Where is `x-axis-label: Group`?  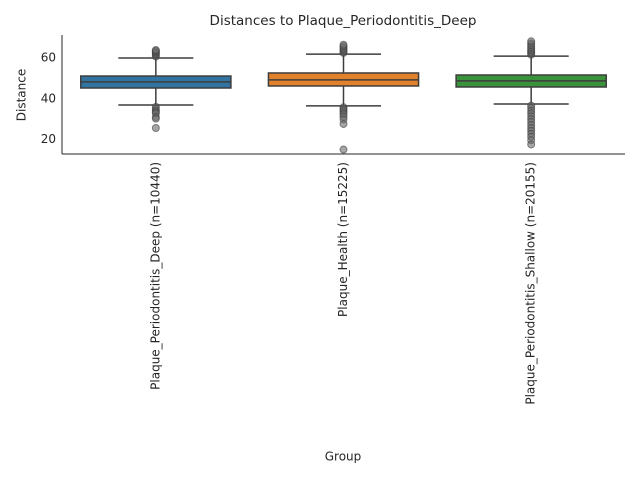 x-axis-label: Group is located at coordinates (343, 457).